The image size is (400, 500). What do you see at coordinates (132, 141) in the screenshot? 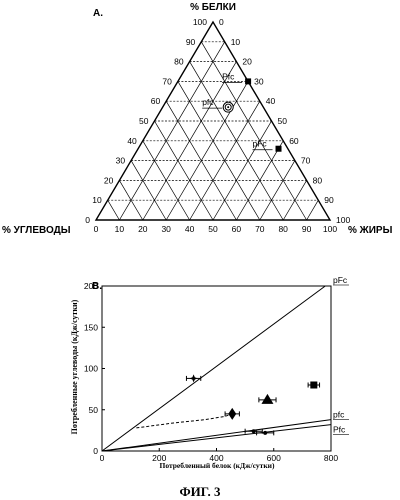
I see `protein-tick-label: 40` at bounding box center [132, 141].